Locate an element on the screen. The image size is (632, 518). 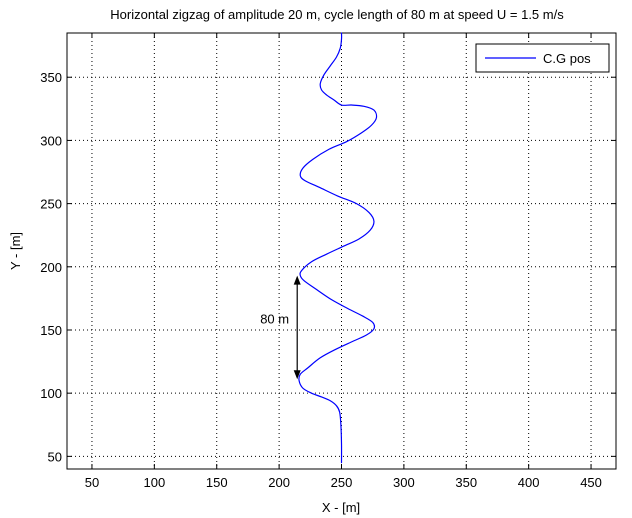
x-tick-label: 200 is located at coordinates (279, 482).